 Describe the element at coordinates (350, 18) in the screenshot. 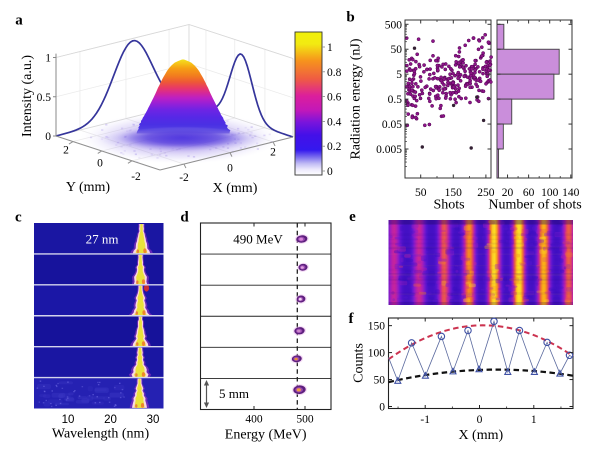

I see `svg-text: b` at that location.